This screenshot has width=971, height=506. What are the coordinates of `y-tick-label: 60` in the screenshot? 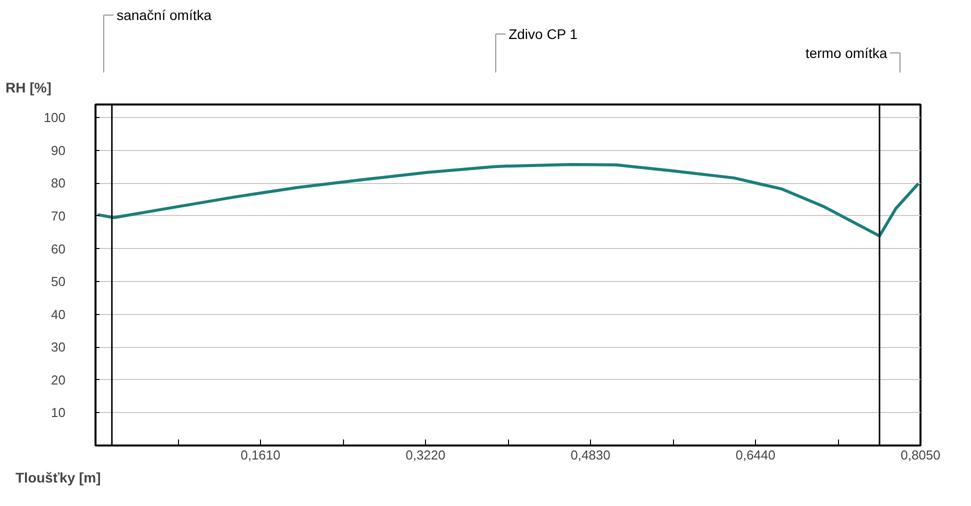 It's located at (58, 248).